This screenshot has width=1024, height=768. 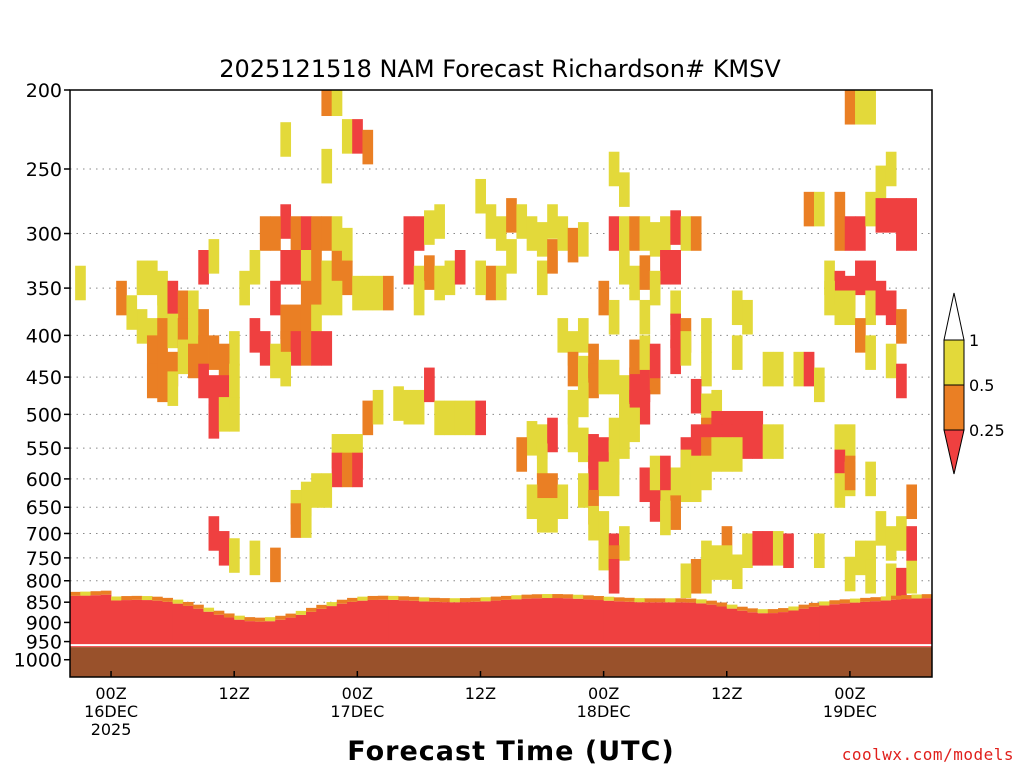 What do you see at coordinates (927, 754) in the screenshot?
I see `credit-link: coolwx.com/models` at bounding box center [927, 754].